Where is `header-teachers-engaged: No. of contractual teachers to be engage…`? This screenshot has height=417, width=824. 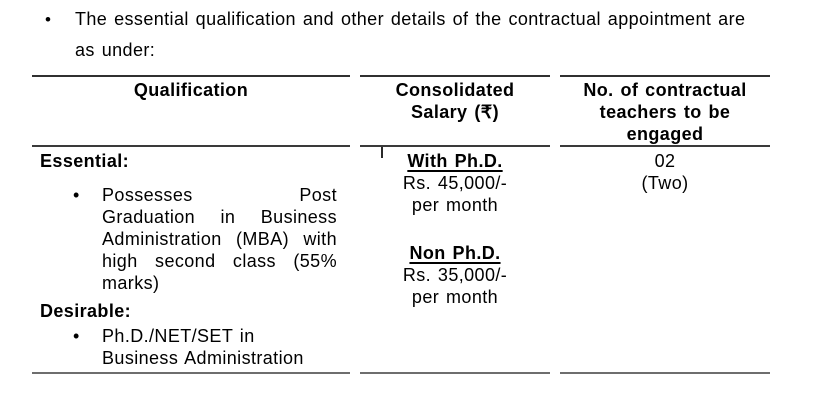
header-teachers-engaged: No. of contractual teachers to be engage… is located at coordinates (665, 111).